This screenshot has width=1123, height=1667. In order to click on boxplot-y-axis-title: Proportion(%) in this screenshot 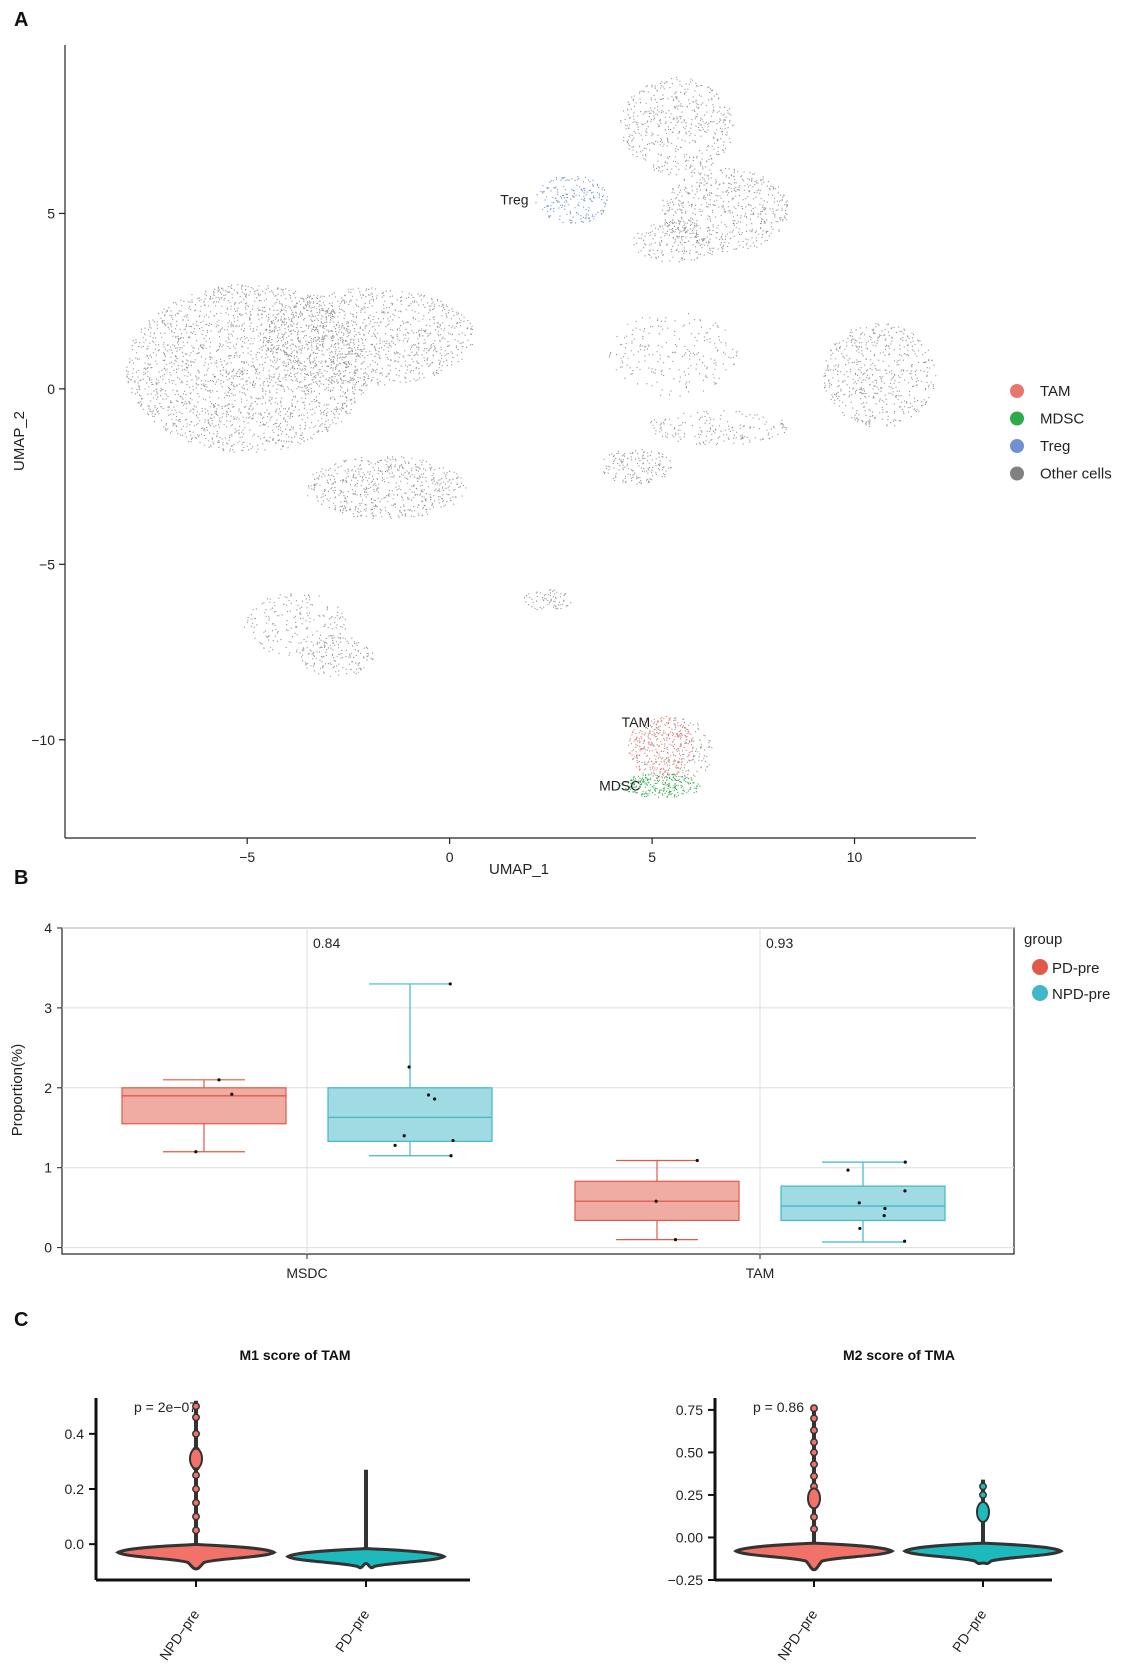, I will do `click(17, 1090)`.